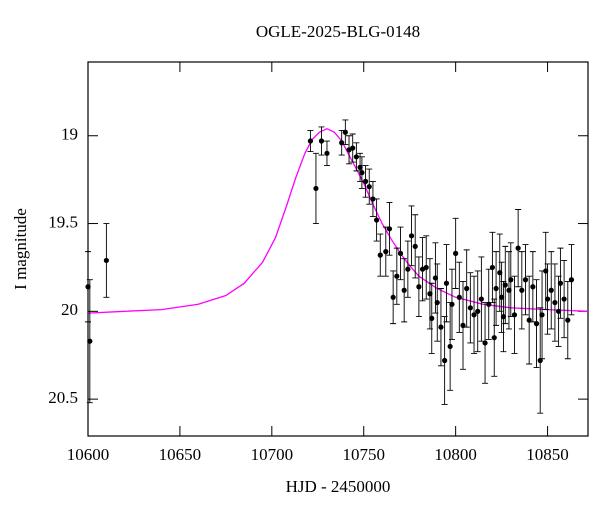  Describe the element at coordinates (455, 454) in the screenshot. I see `x-tick-label: 10800` at that location.